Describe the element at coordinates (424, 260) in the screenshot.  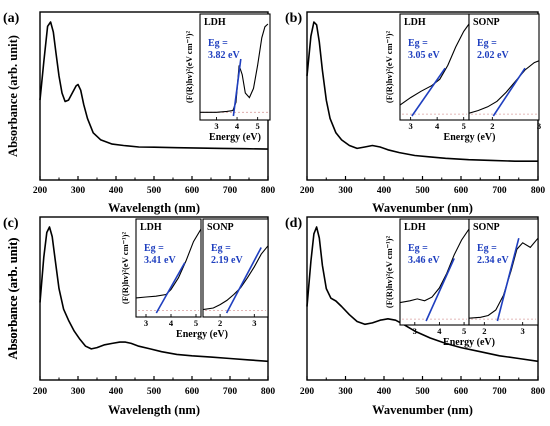
I see `bandgap-value: 3.46 eV` at that location.